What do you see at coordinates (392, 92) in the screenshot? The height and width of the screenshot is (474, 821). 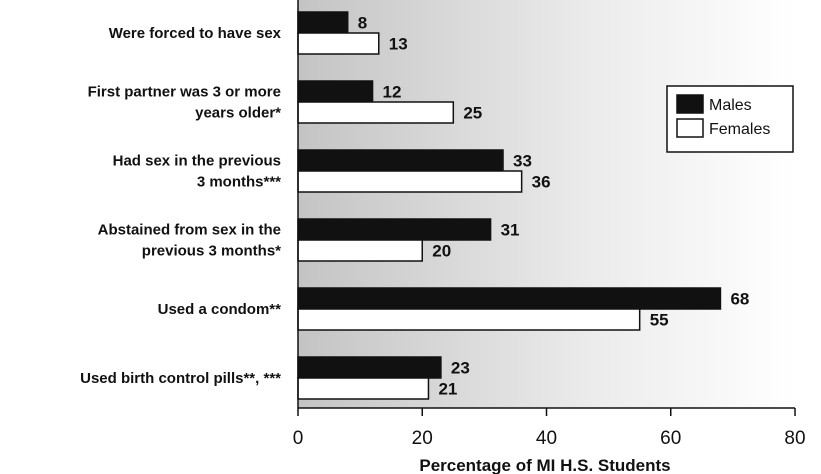 I see `value-label-males-1: 12` at bounding box center [392, 92].